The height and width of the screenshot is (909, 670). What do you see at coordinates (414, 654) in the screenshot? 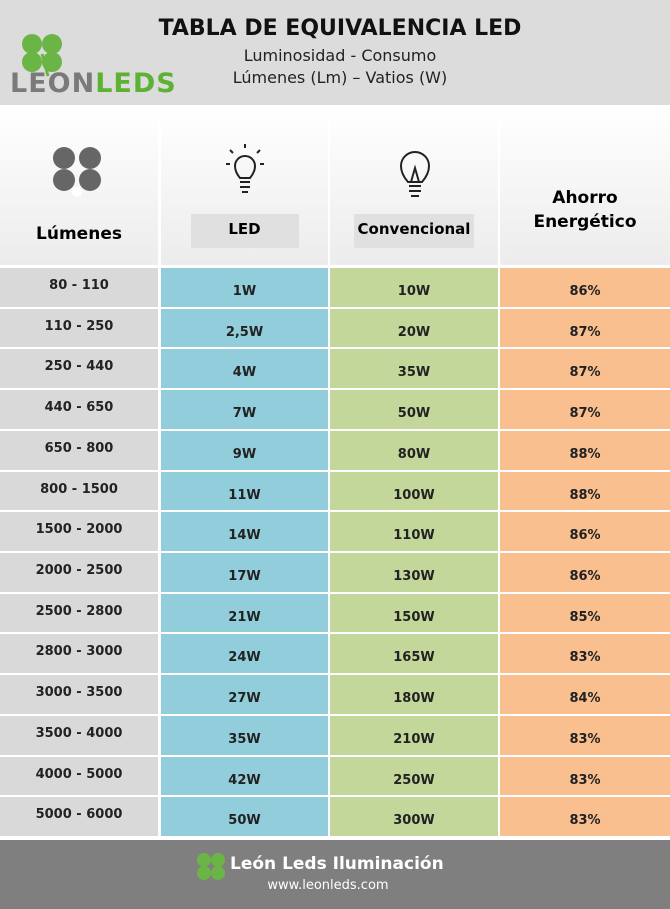
I see `table-cell: 165W` at bounding box center [414, 654].